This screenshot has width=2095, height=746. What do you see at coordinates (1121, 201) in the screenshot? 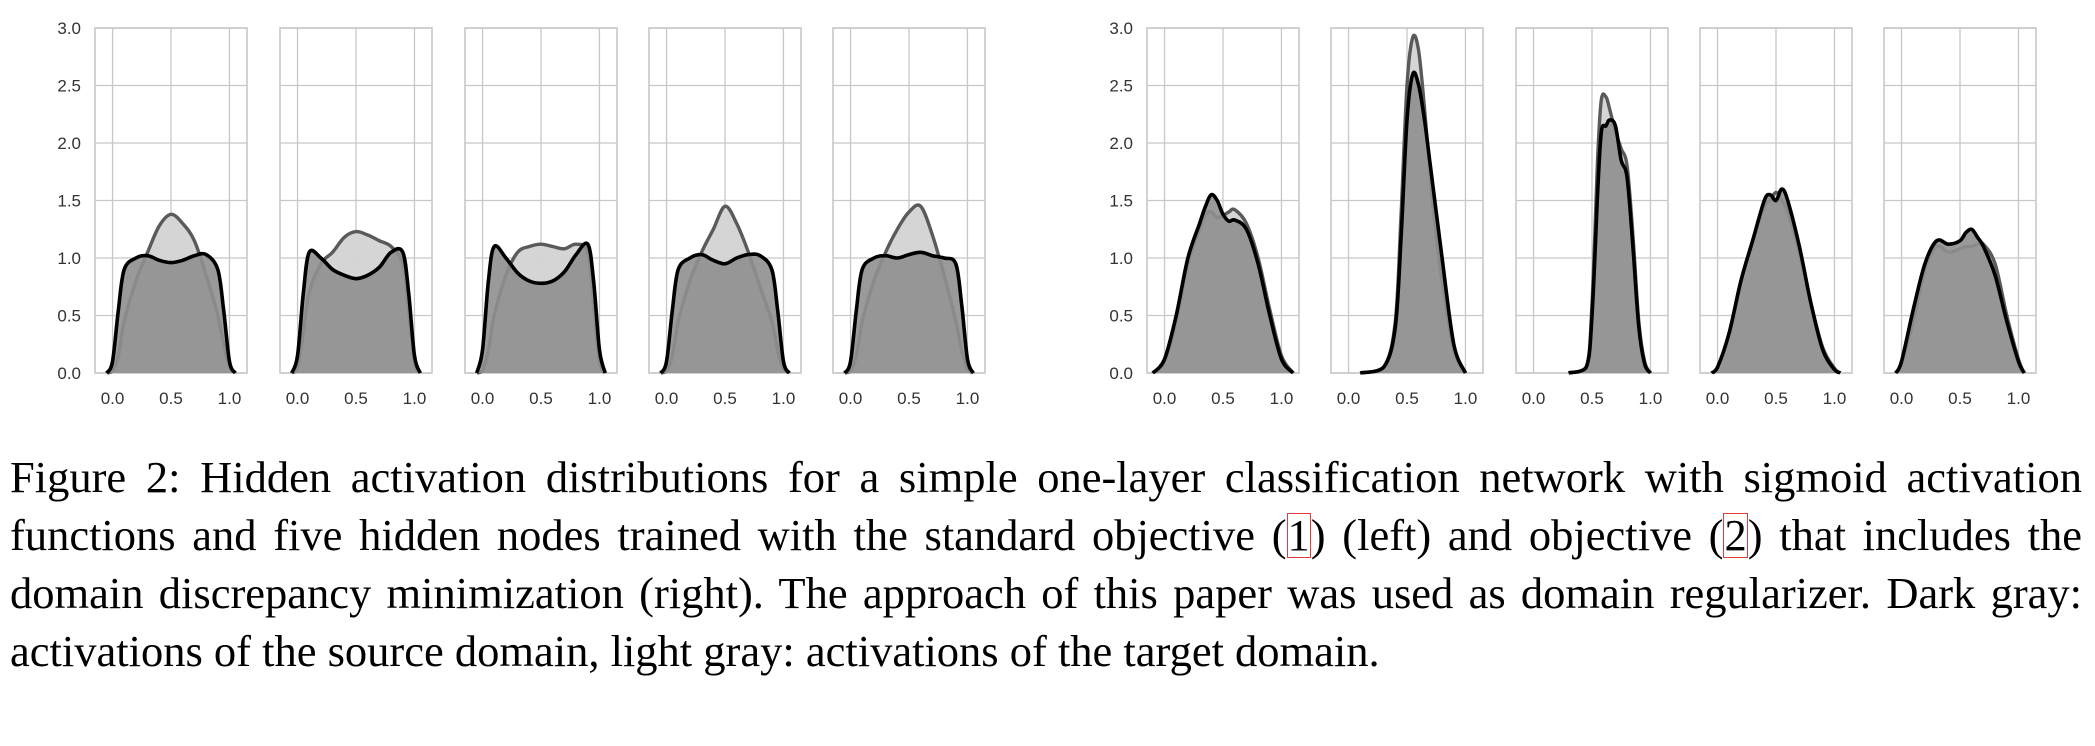
I see `right-ytick-label: 1.5` at bounding box center [1121, 201].